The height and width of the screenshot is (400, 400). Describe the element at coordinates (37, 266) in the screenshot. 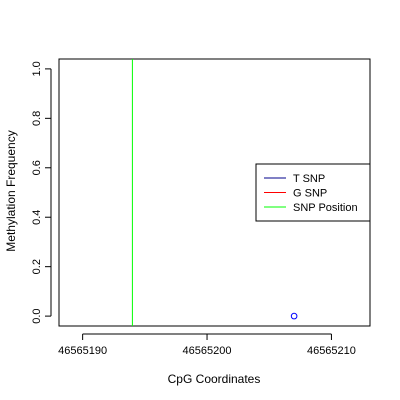

I see `y-tick-label: 0.2` at that location.